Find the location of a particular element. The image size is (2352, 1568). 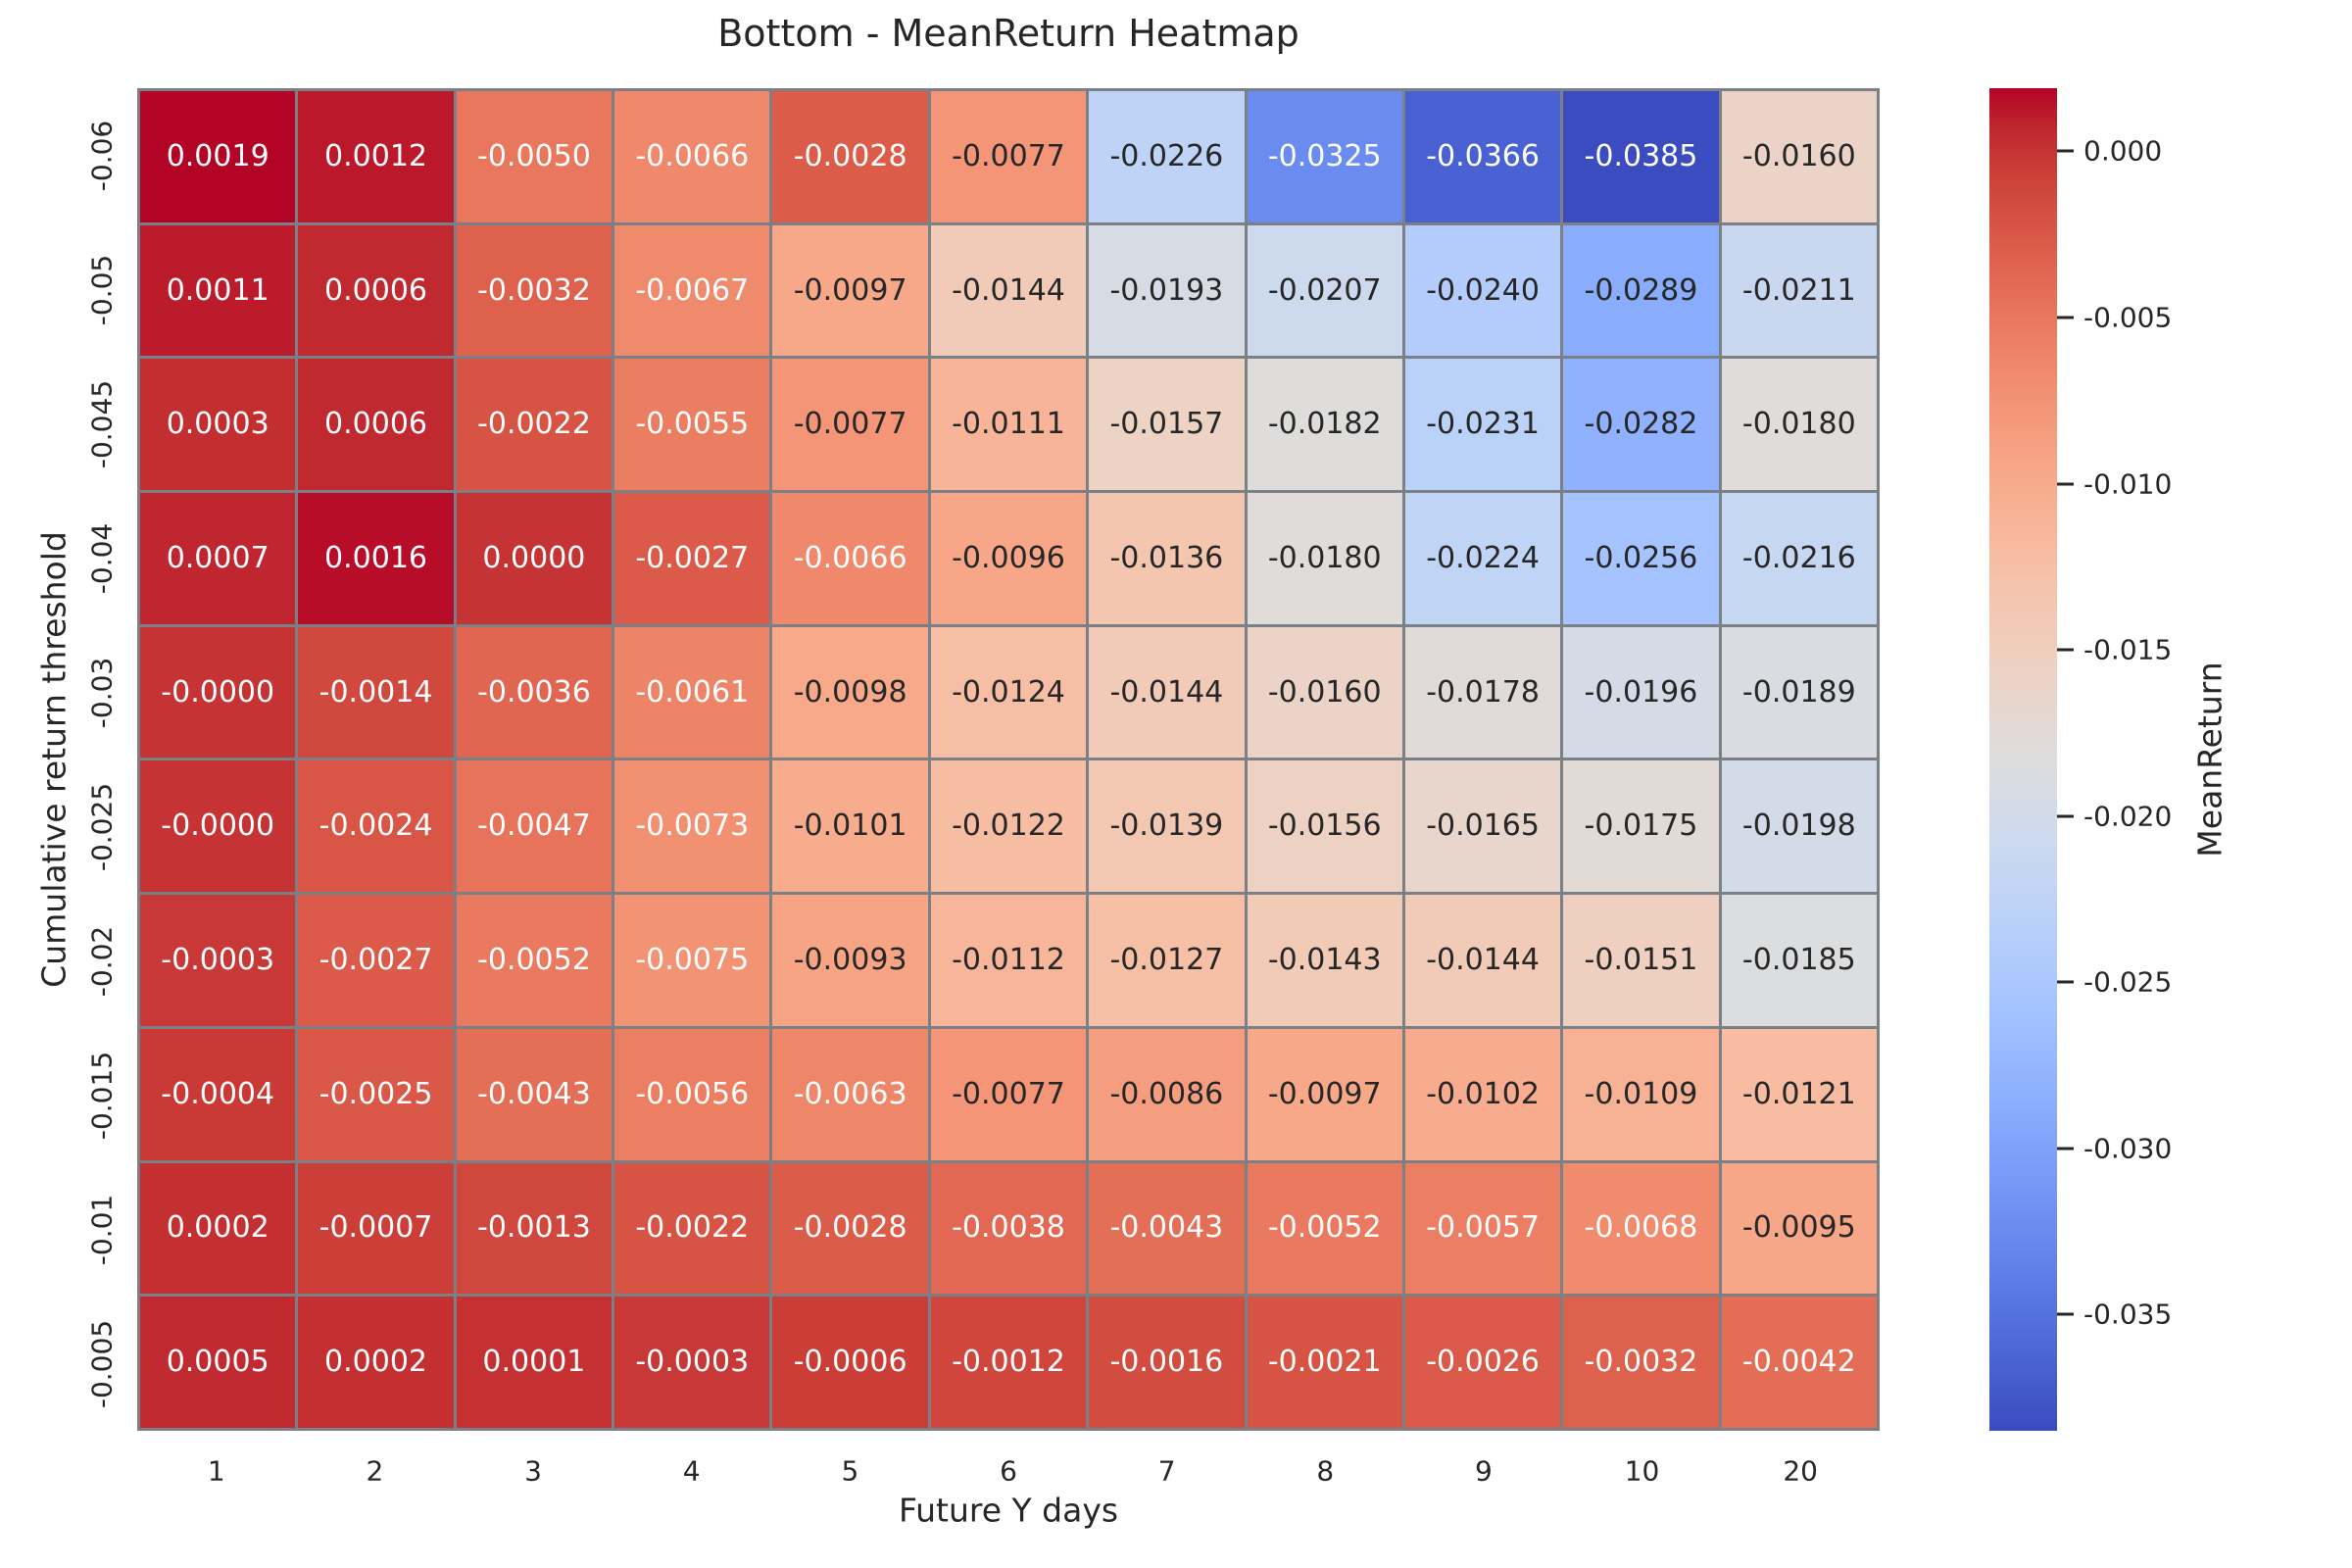

heatmap-cell: -0.0325 is located at coordinates (1324, 156).